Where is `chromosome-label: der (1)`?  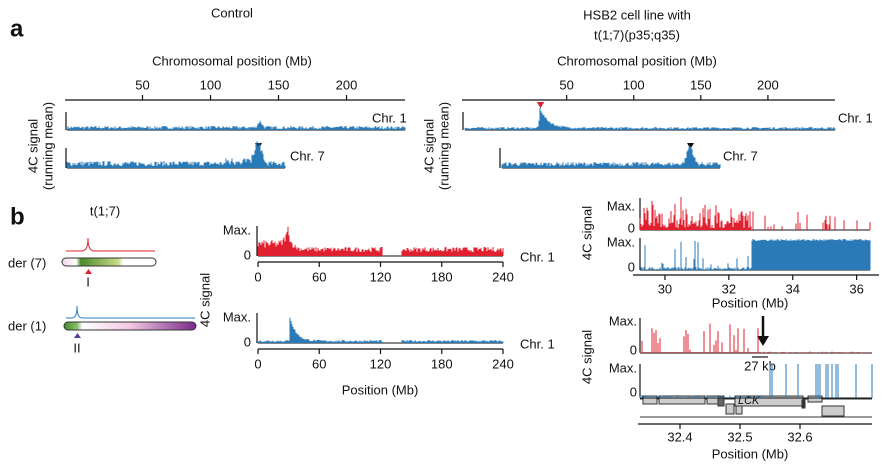 chromosome-label: der (1) is located at coordinates (27, 325).